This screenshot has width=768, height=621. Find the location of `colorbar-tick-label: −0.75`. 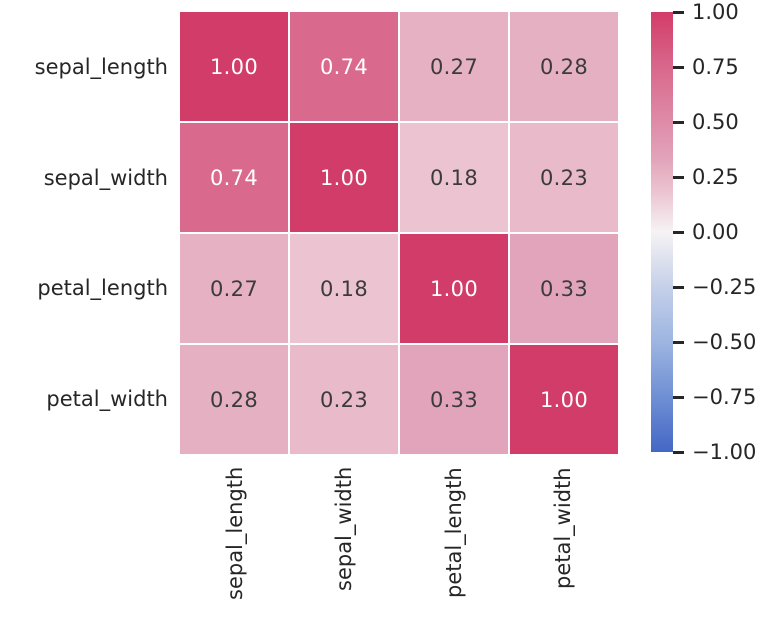

colorbar-tick-label: −0.75 is located at coordinates (724, 397).